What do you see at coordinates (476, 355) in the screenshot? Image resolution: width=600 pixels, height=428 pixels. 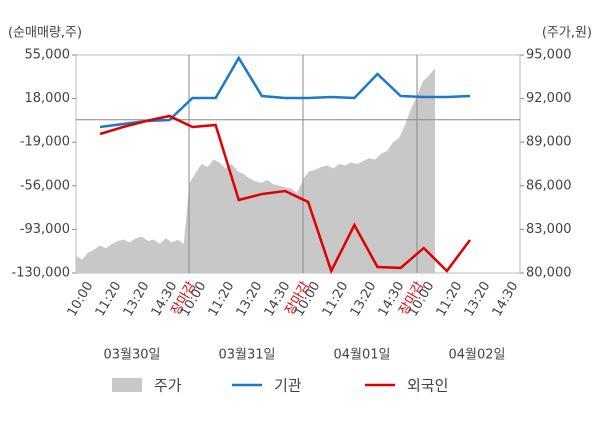 I see `date-label: 04월02일` at bounding box center [476, 355].